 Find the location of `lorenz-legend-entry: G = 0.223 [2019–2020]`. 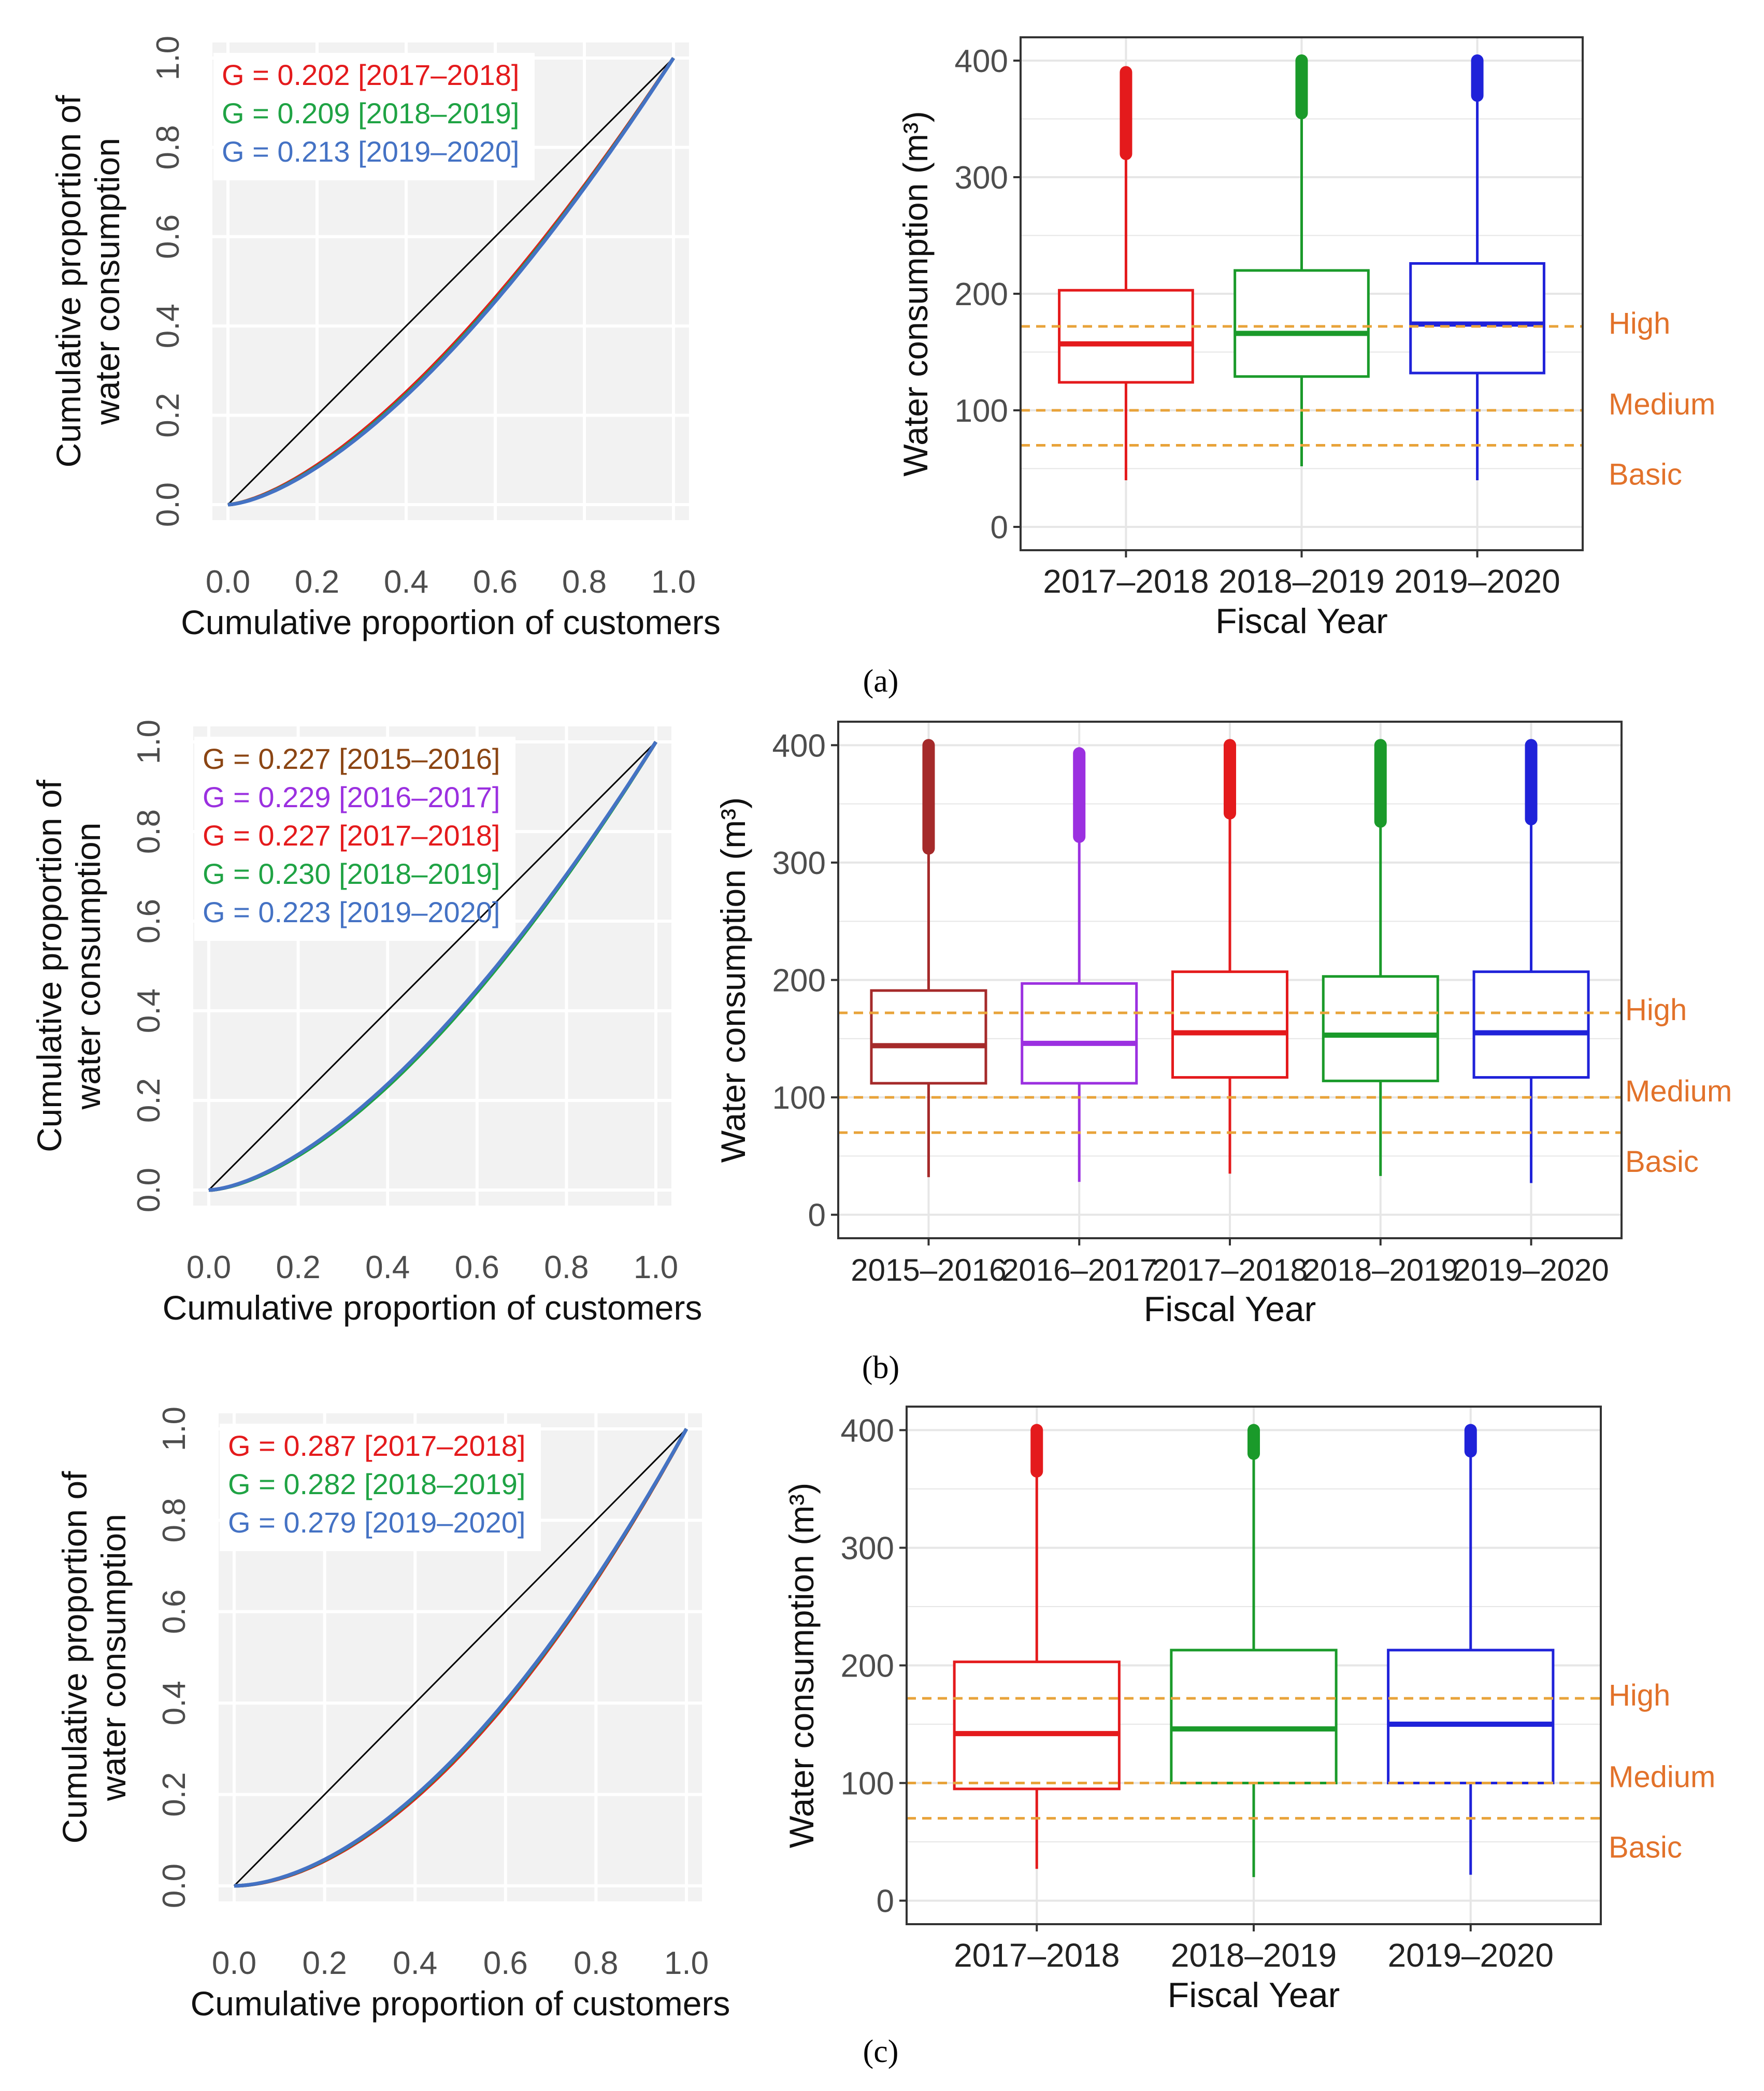

lorenz-legend-entry: G = 0.223 [2019–2020] is located at coordinates (351, 912).